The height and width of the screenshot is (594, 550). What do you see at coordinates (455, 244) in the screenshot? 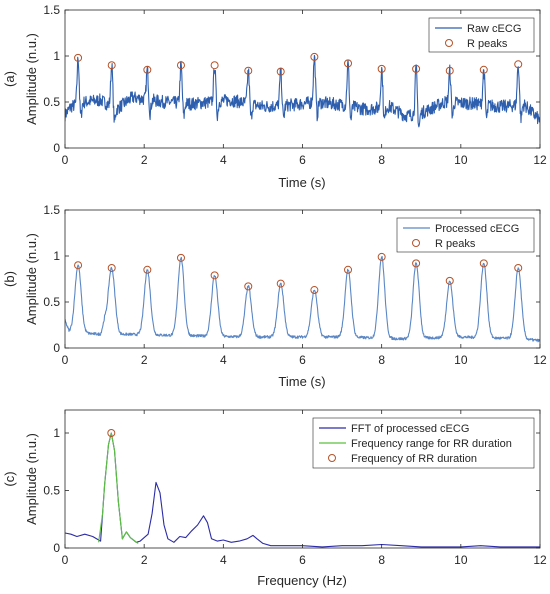
I see `panel-b-legend-label-rpeaks: R peaks` at bounding box center [455, 244].